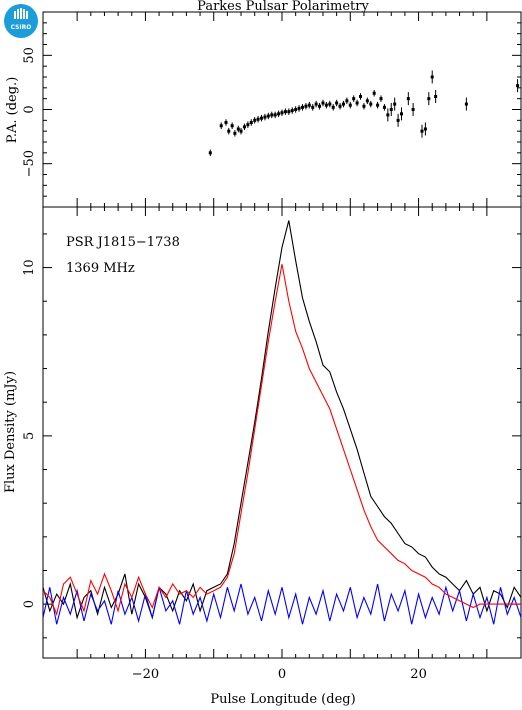  Describe the element at coordinates (21, 27) in the screenshot. I see `csiro-logo-text: CSIRO` at that location.